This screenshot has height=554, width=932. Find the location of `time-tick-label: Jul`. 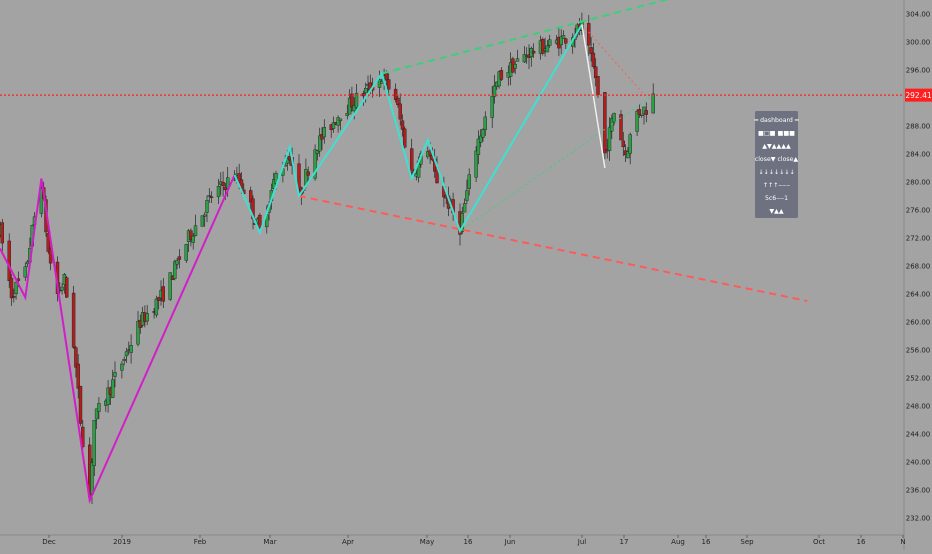

time-tick-label: Jul is located at coordinates (582, 542).